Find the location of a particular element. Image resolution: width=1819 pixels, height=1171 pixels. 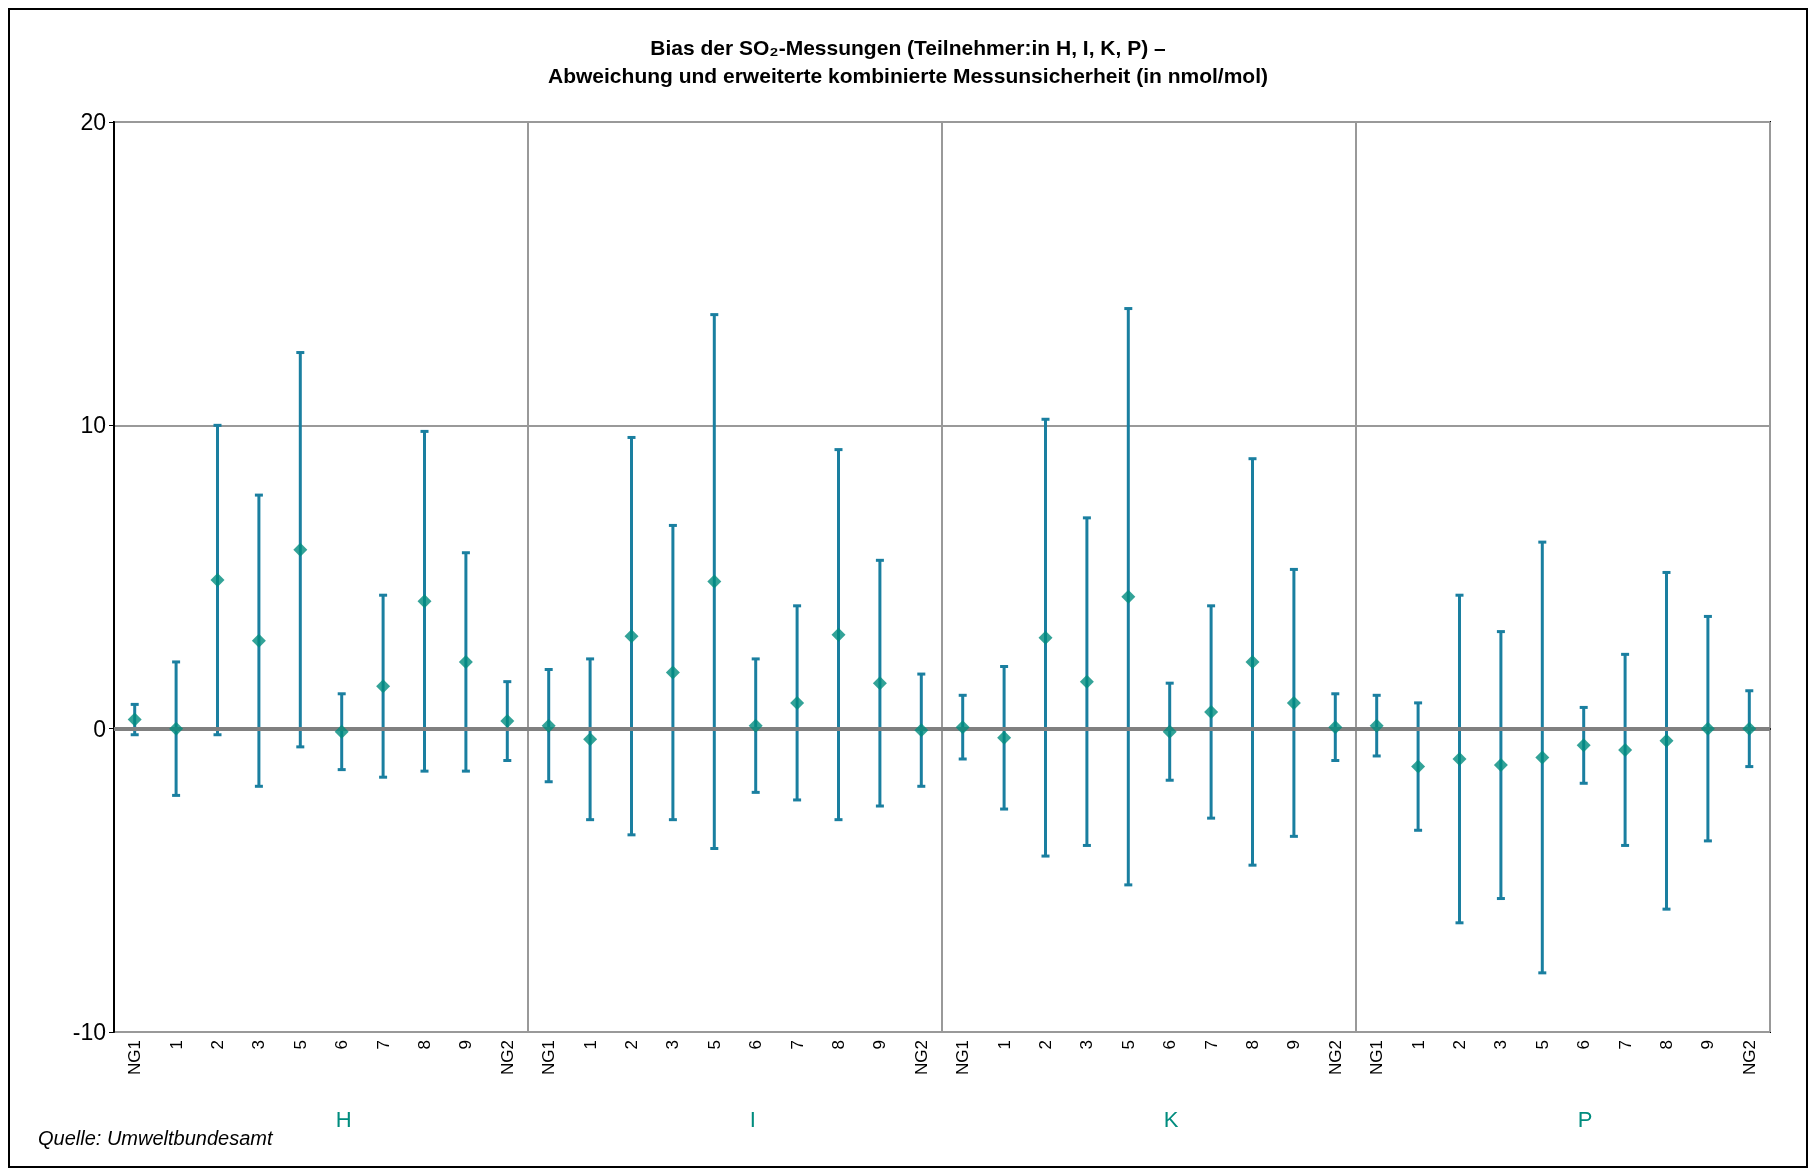

y-tick-label: -10 is located at coordinates (89, 1032).